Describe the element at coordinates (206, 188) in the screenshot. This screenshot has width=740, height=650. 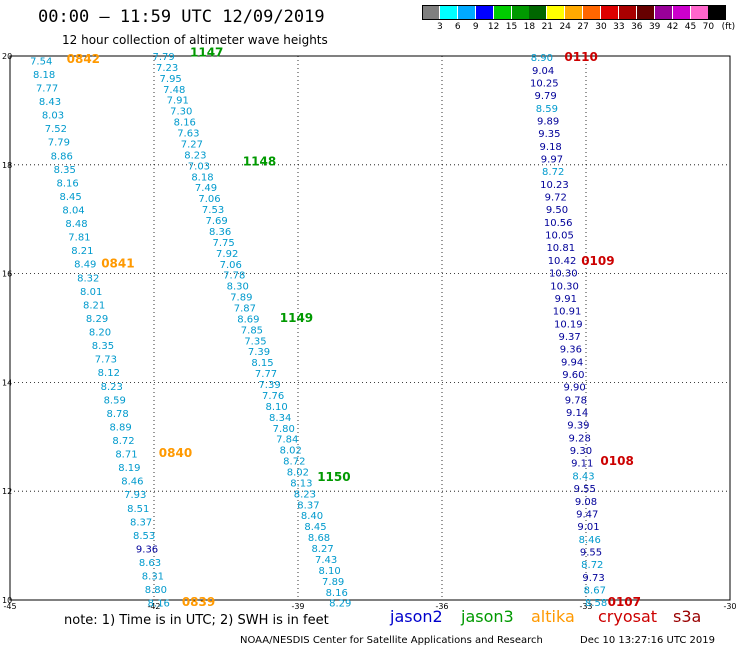
I see `wave-height-value: 7.49` at that location.